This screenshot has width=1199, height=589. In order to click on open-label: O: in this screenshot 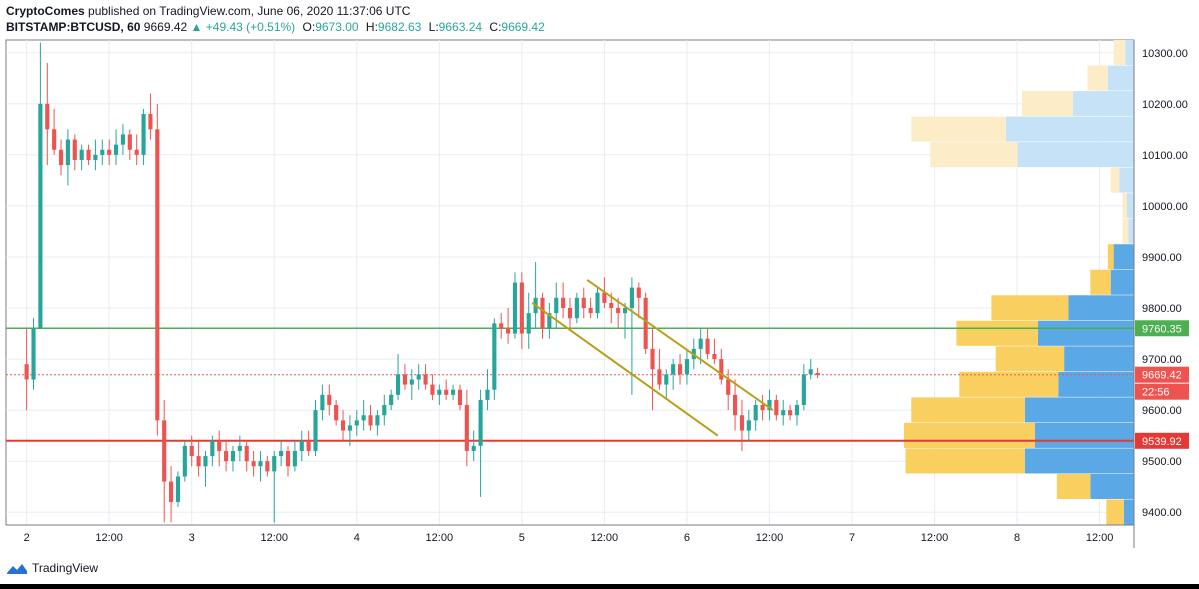, I will do `click(309, 27)`.